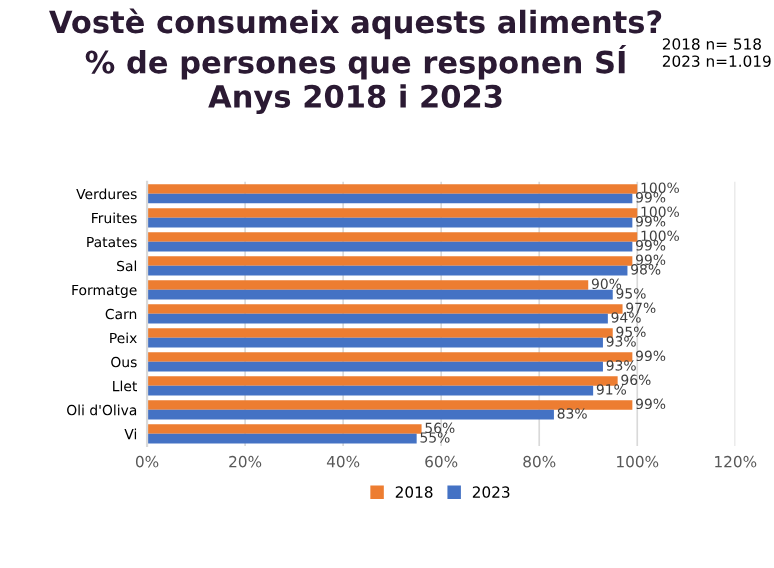 The width and height of the screenshot is (774, 568). Describe the element at coordinates (355, 61) in the screenshot. I see `chart-title: Vostè consumeix aquests aliments? % de persones que responen SÍ Anys 2018 i 2023` at that location.